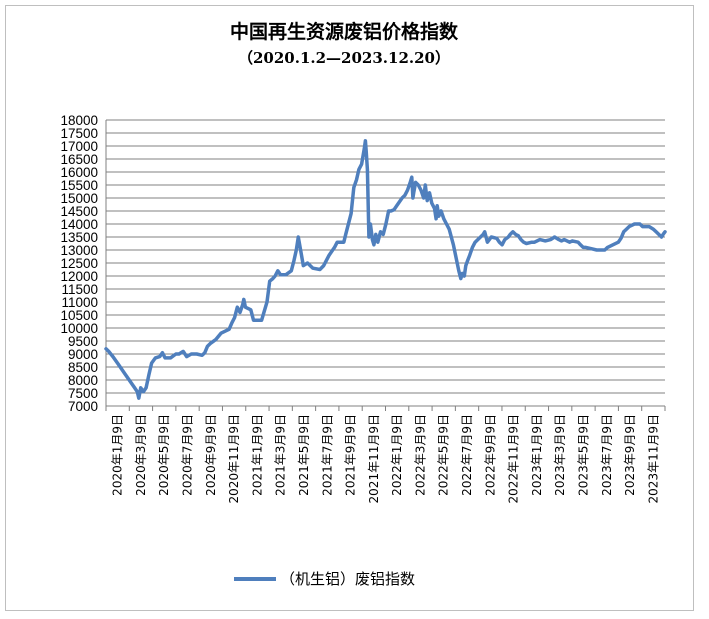  What do you see at coordinates (83, 367) in the screenshot?
I see `y-tick-label-8500: 8500` at bounding box center [83, 367].